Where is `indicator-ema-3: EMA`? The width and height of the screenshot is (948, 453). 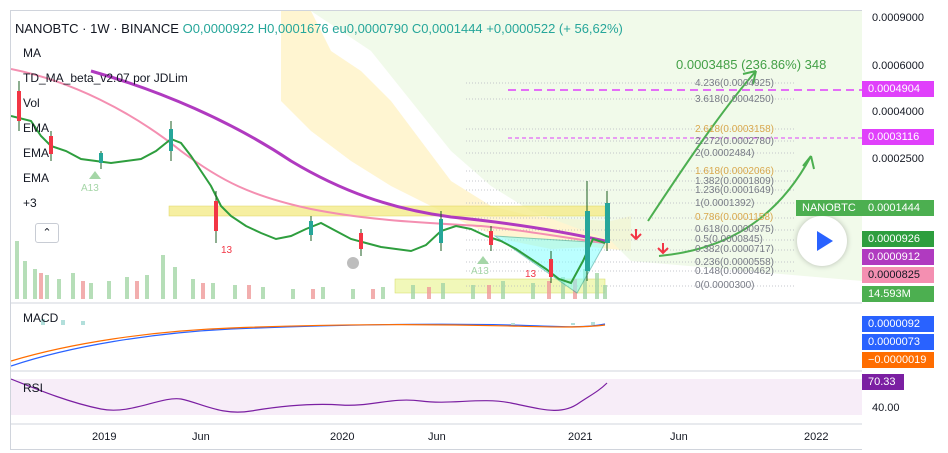 indicator-ema-3: EMA is located at coordinates (36, 178).